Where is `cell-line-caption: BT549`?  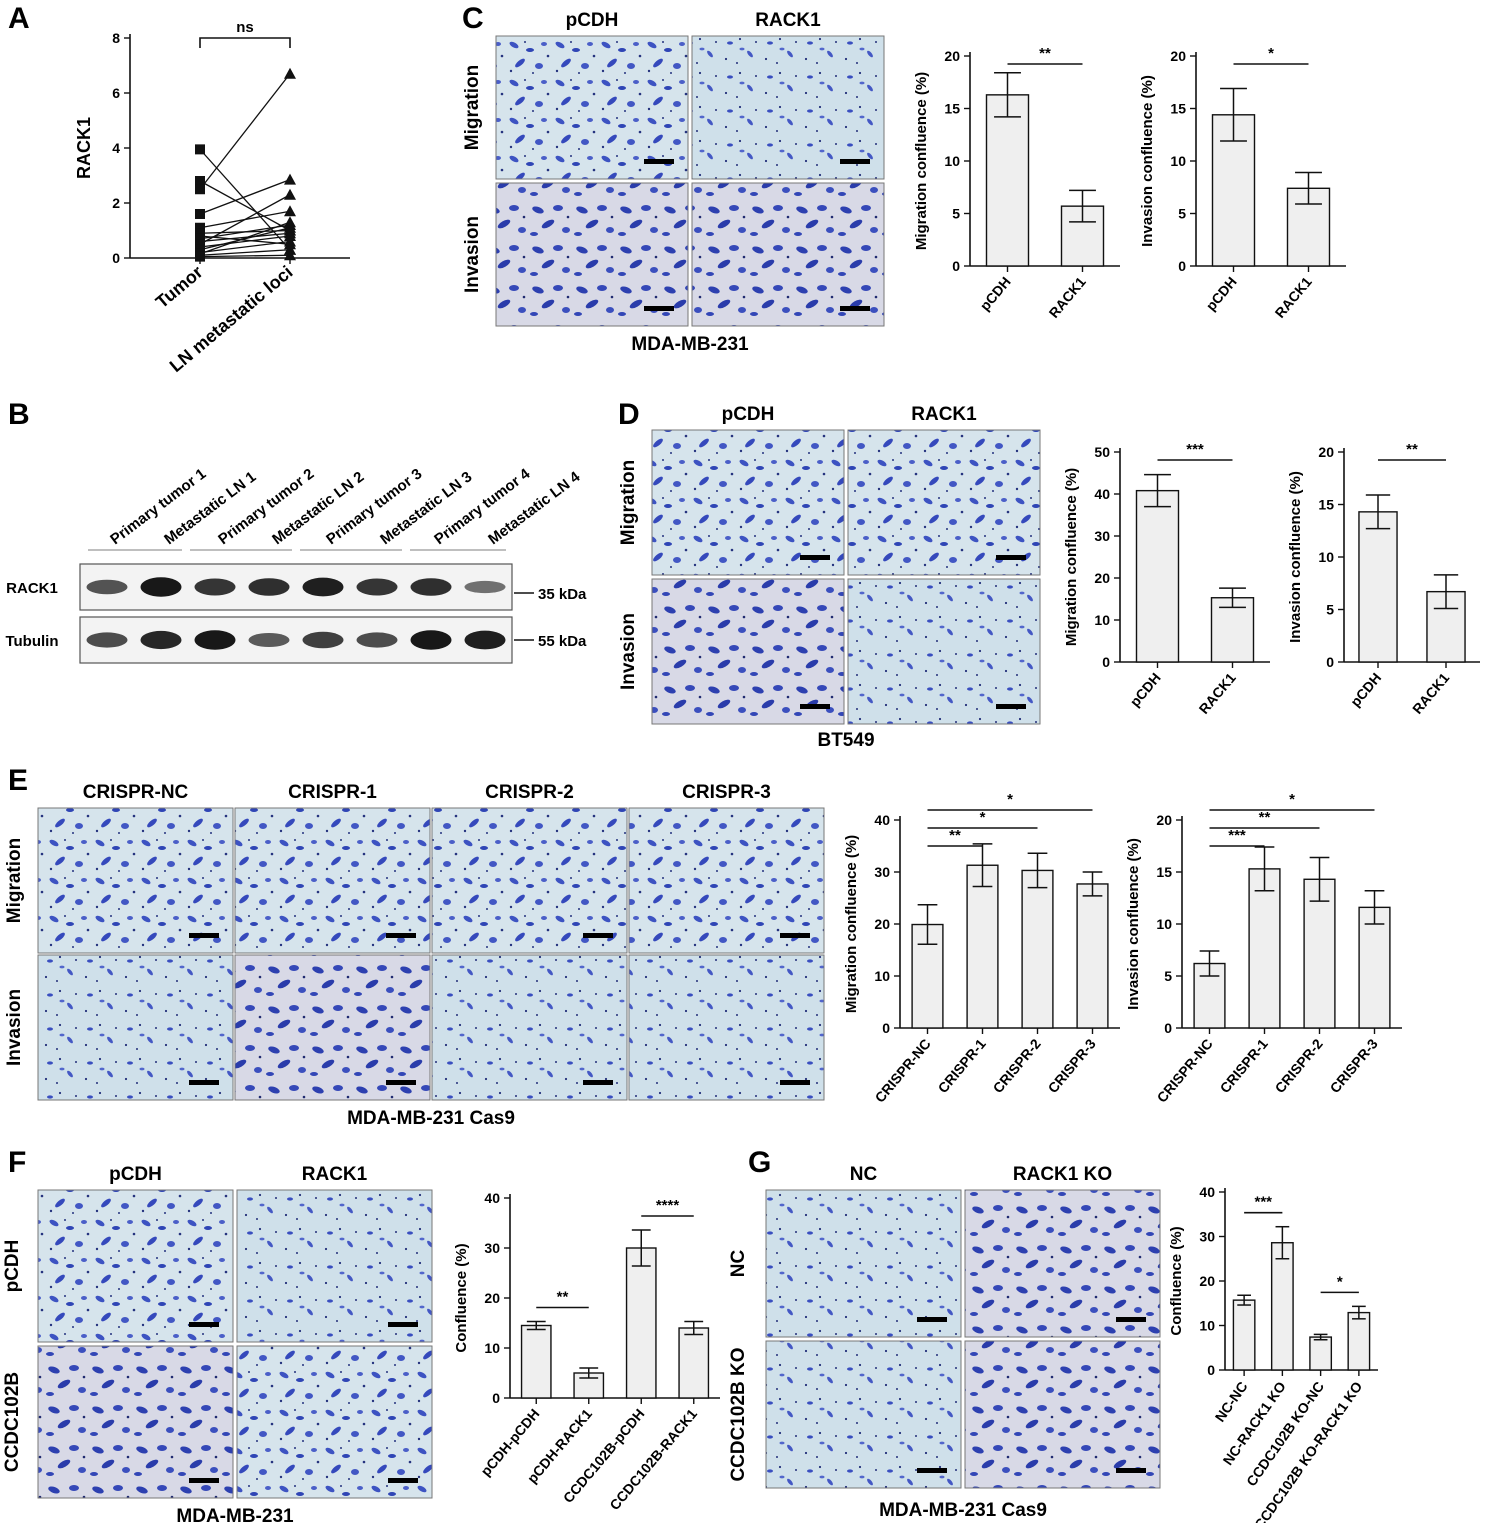 cell-line-caption: BT549 is located at coordinates (845, 740).